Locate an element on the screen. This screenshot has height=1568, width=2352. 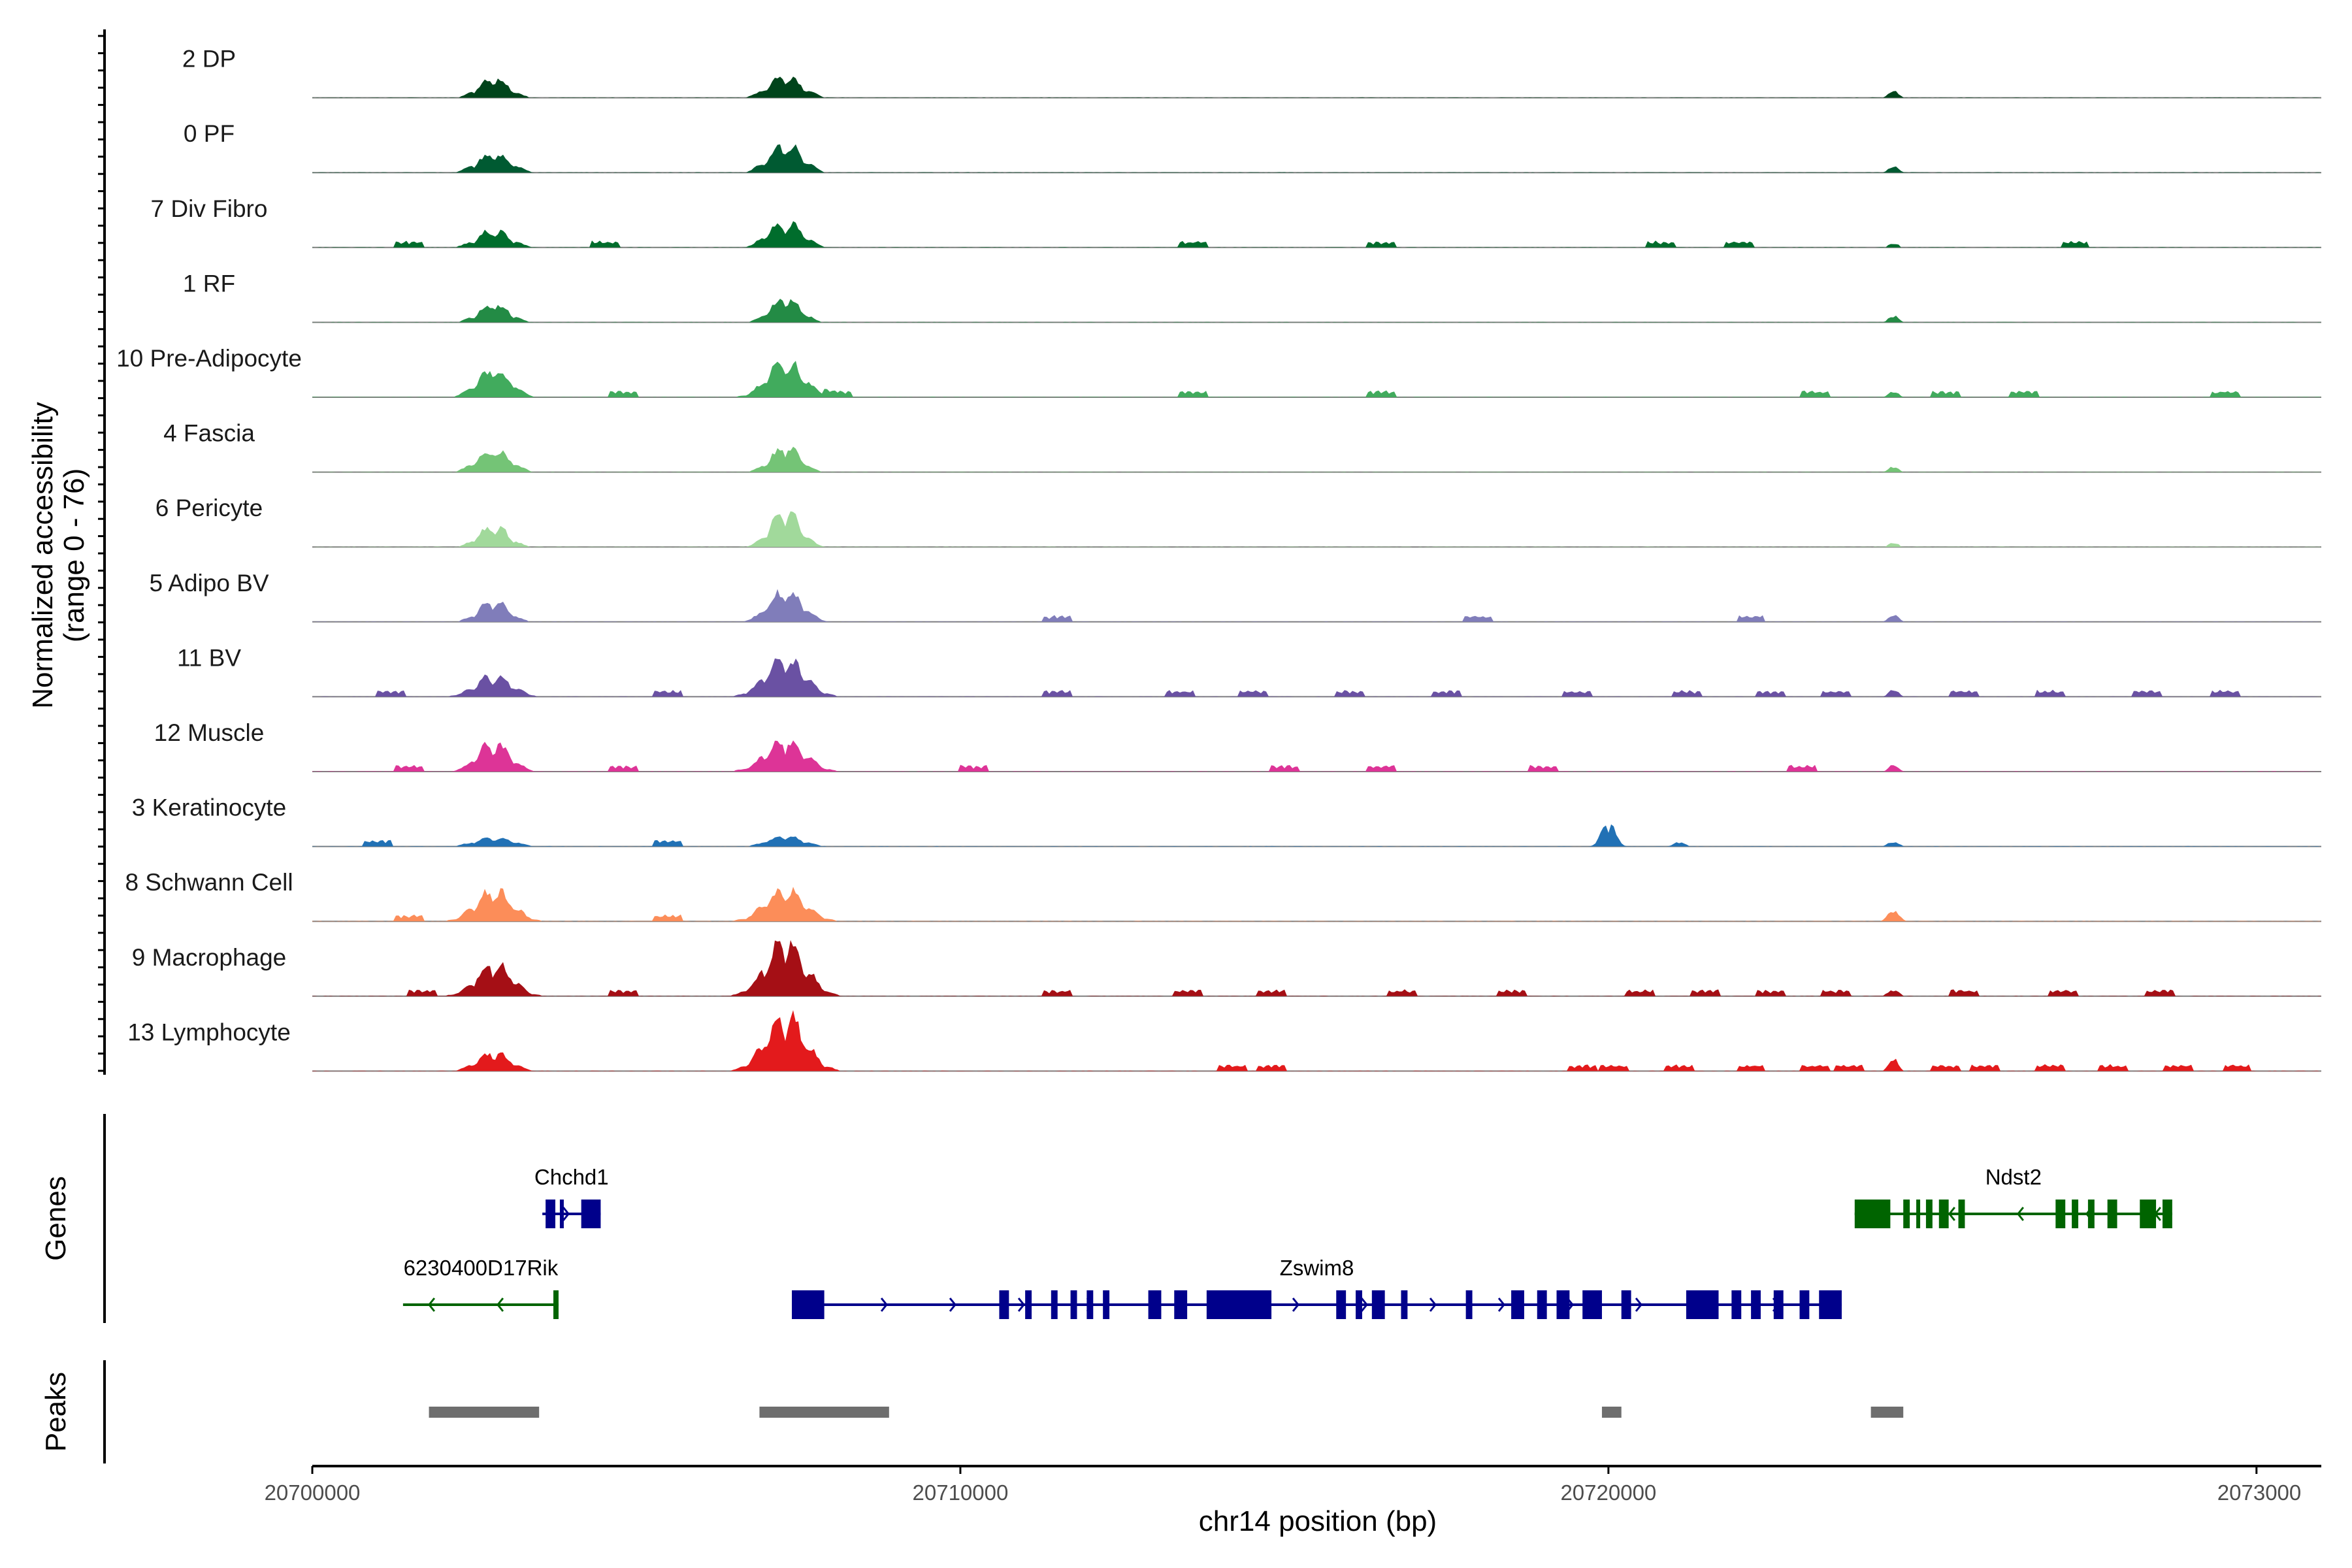
track-label: 2 DP is located at coordinates (209, 59).